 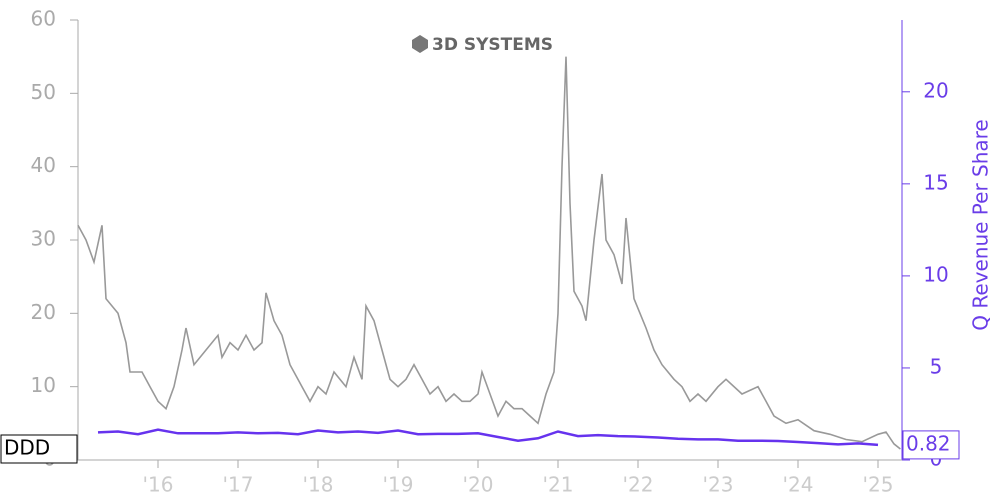 I want to click on y2-tick-label: 5, so click(x=936, y=366).